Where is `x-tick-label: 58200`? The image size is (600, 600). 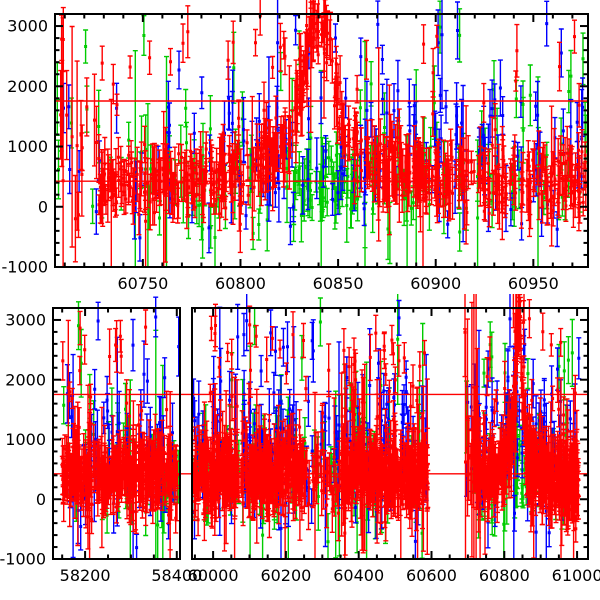 x-tick-label: 58200 is located at coordinates (85, 575).